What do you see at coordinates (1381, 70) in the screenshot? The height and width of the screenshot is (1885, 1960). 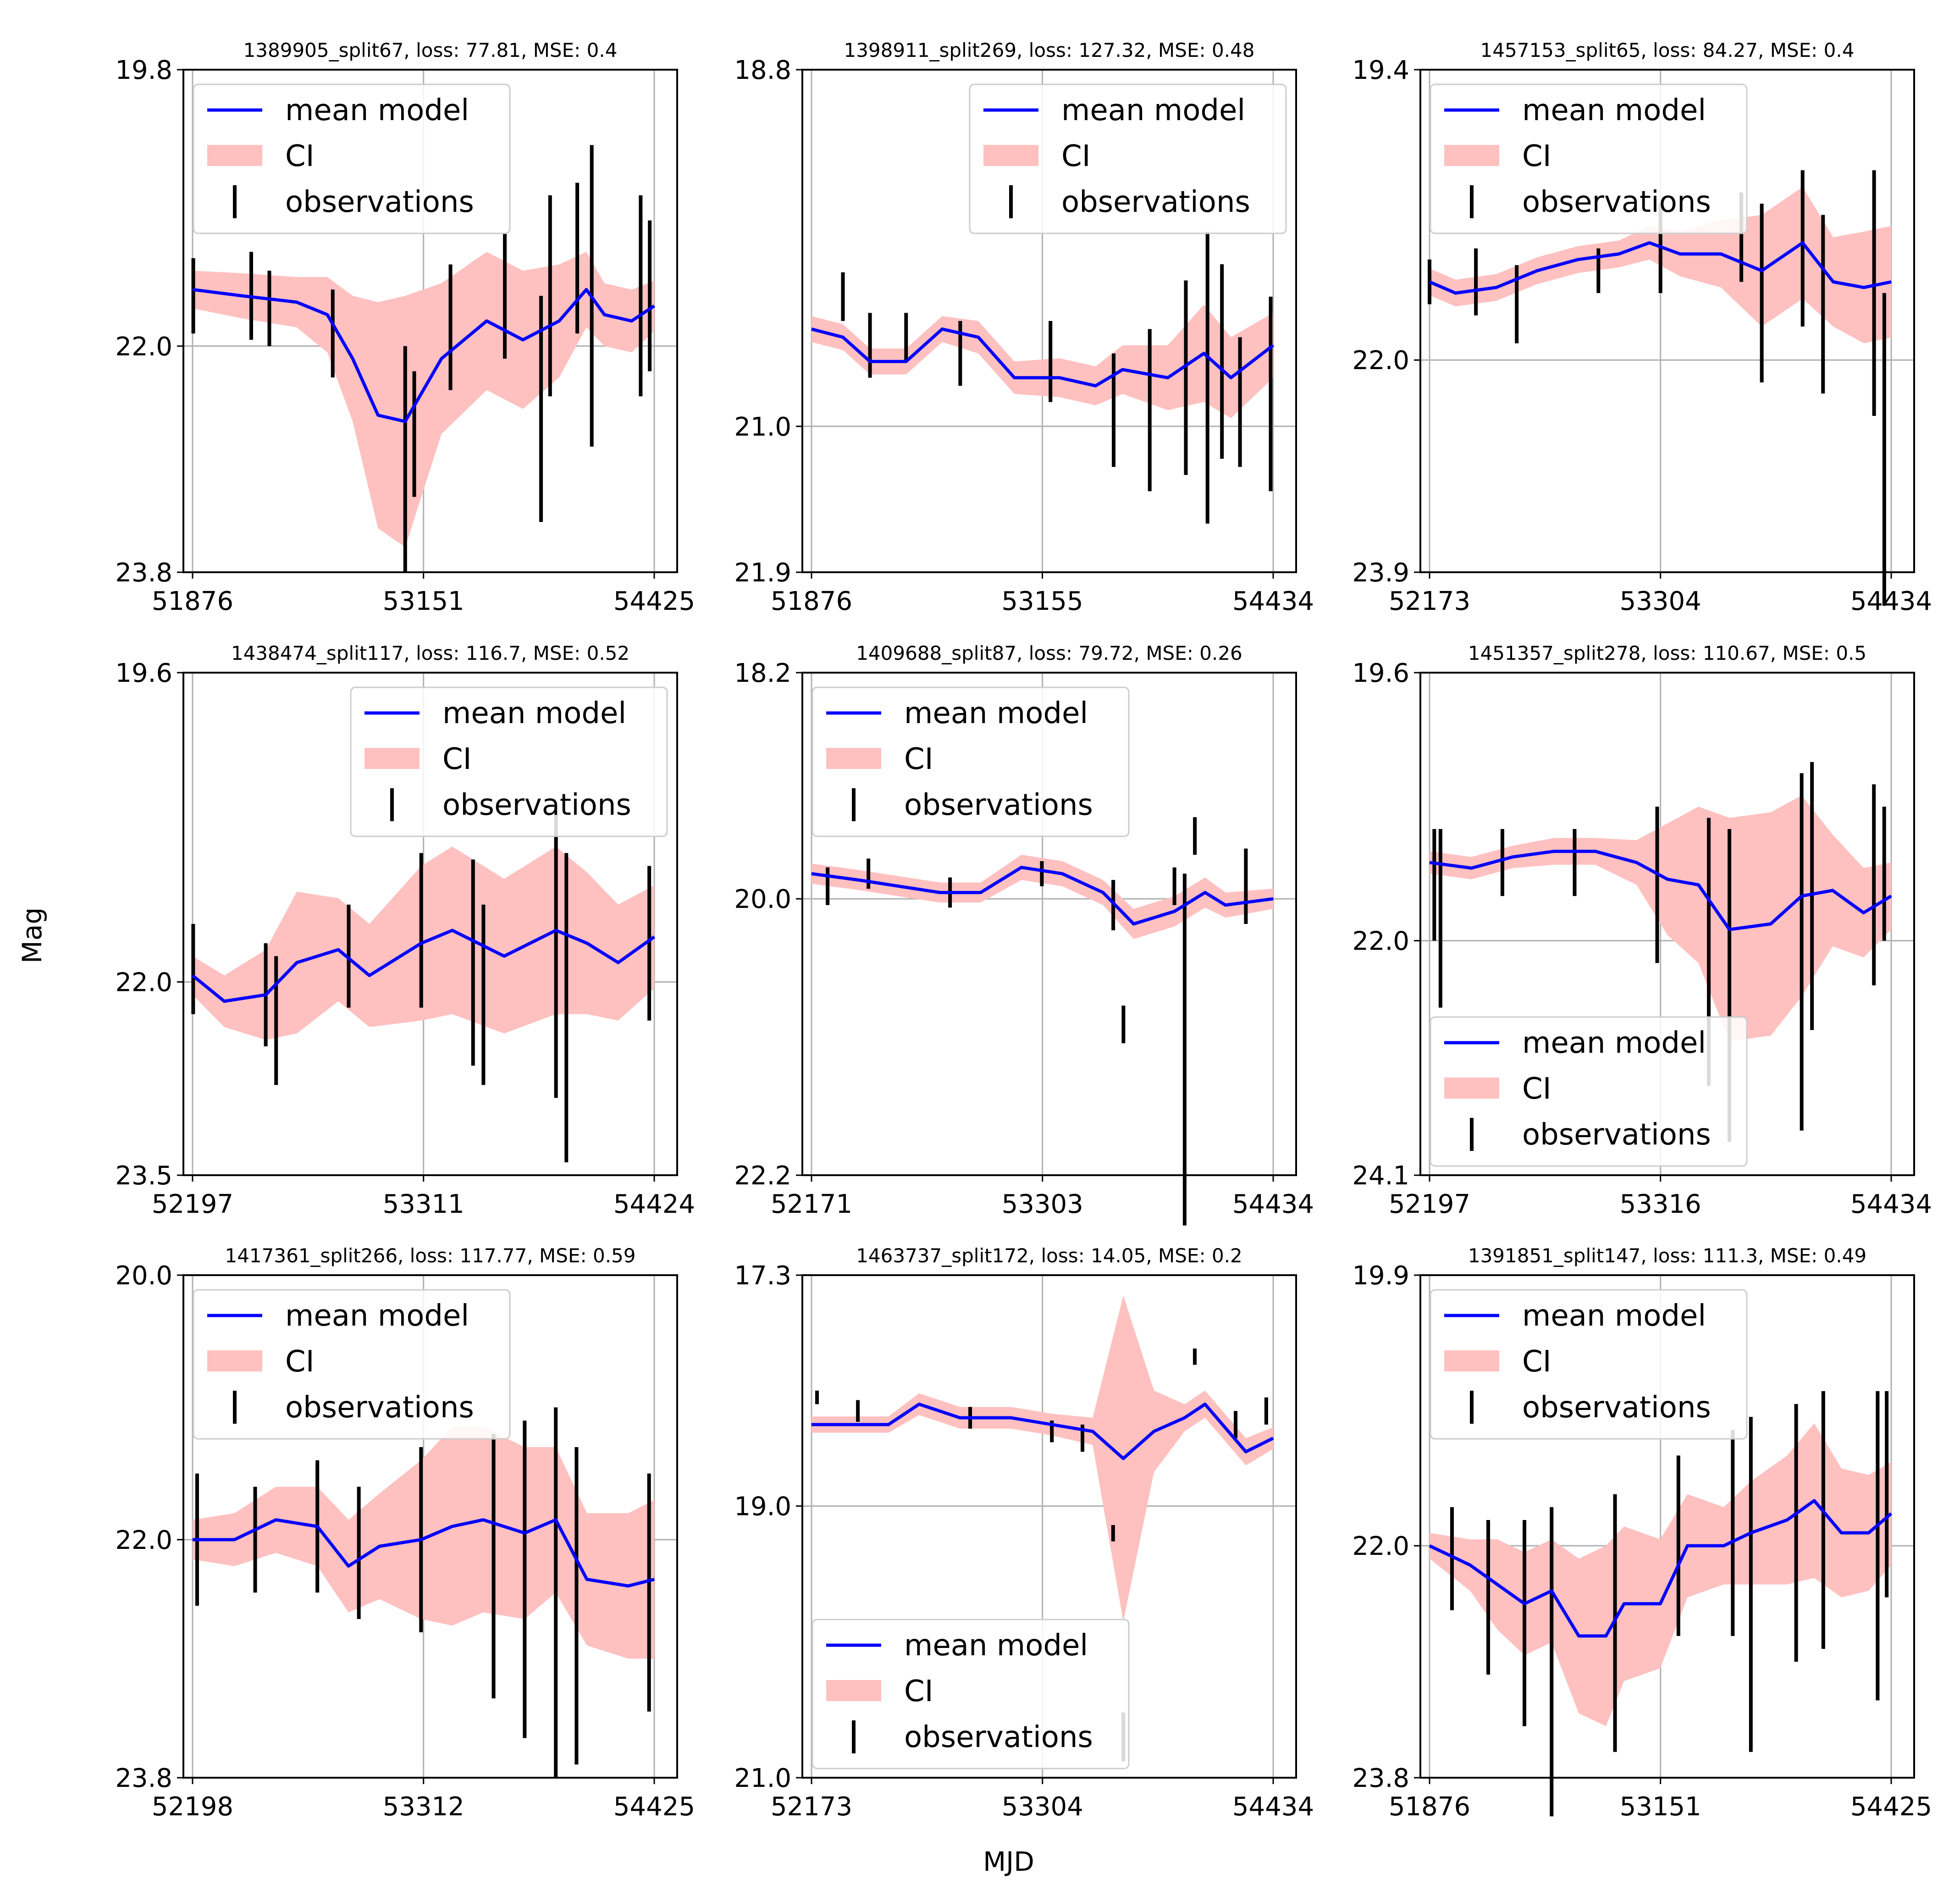 I see `y-tick-label: 19.4` at bounding box center [1381, 70].